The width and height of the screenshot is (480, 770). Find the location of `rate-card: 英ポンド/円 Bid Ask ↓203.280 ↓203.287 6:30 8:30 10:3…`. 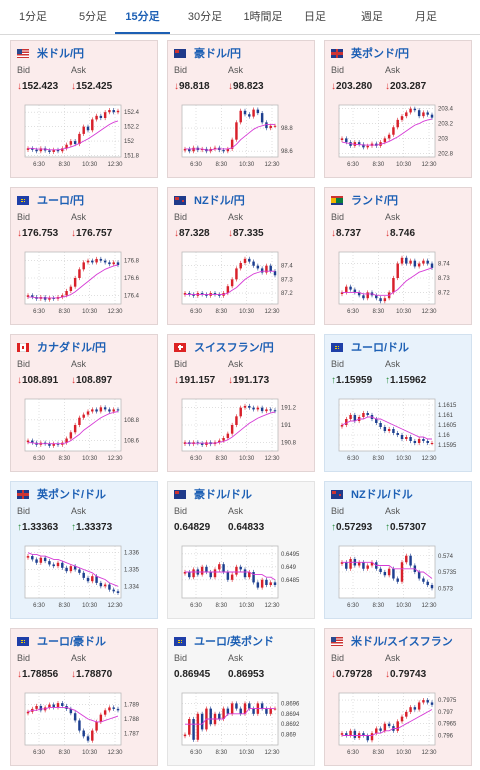

rate-card: 英ポンド/円 Bid Ask ↓203.280 ↓203.287 6:30 8:30 10:3… is located at coordinates (398, 109).